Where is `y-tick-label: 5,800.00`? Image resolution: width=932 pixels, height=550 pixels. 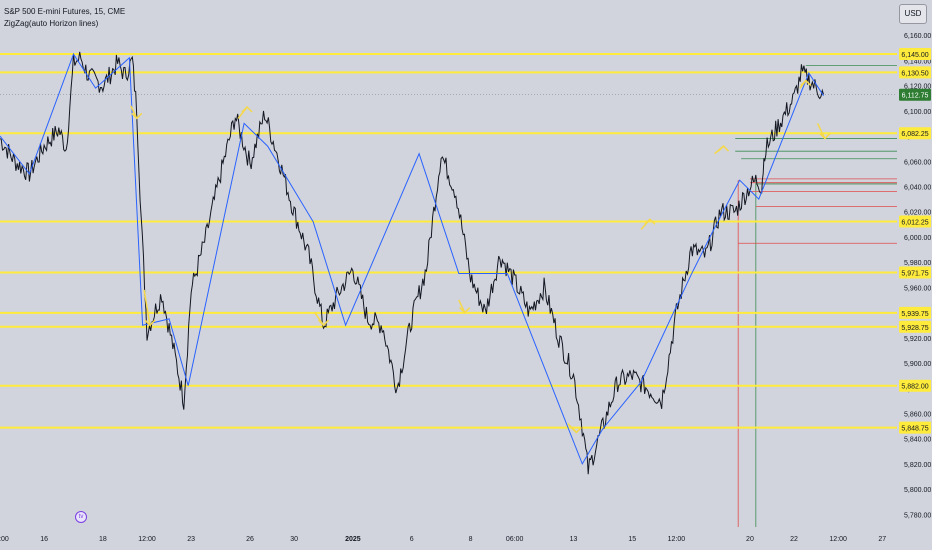 y-tick-label: 5,800.00 is located at coordinates (917, 490).